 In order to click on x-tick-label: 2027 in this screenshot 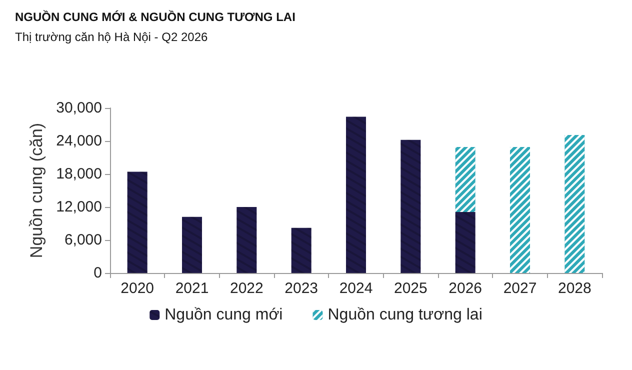, I will do `click(520, 288)`.